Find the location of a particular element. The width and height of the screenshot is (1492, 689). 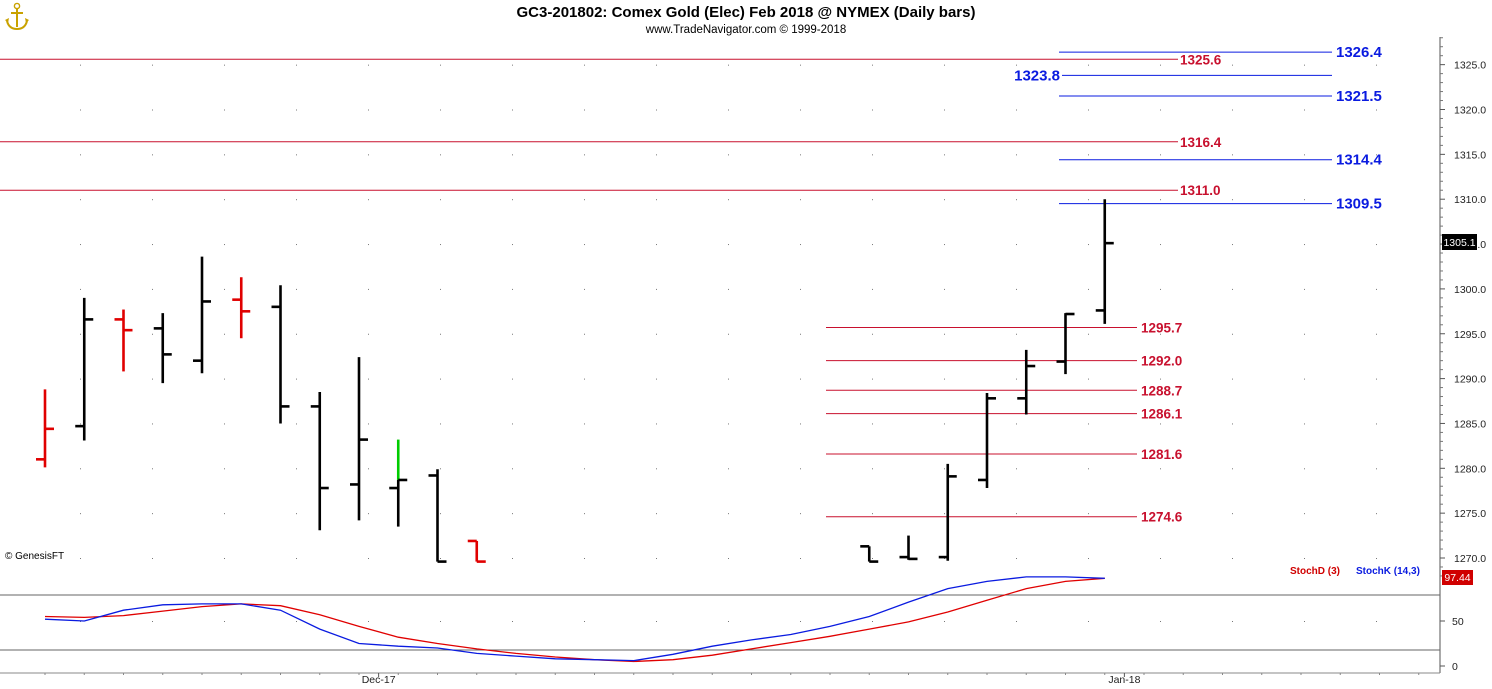

stoch-lines is located at coordinates (574, 619).